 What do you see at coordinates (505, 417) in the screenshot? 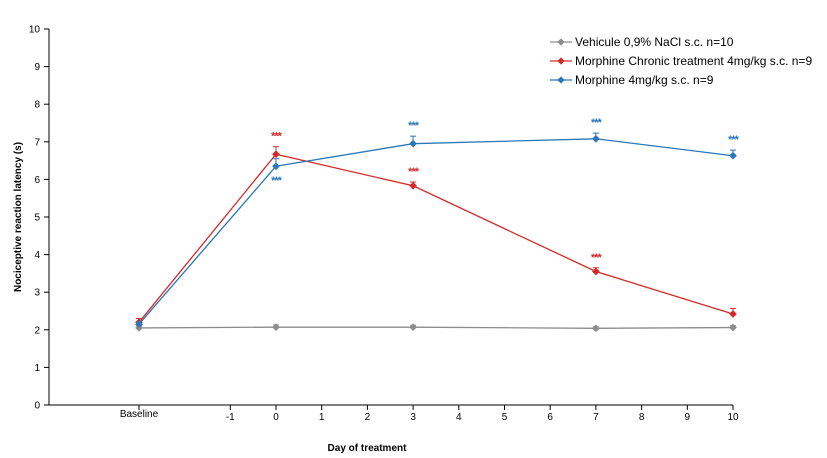
I see `x-tick-label: 5` at bounding box center [505, 417].